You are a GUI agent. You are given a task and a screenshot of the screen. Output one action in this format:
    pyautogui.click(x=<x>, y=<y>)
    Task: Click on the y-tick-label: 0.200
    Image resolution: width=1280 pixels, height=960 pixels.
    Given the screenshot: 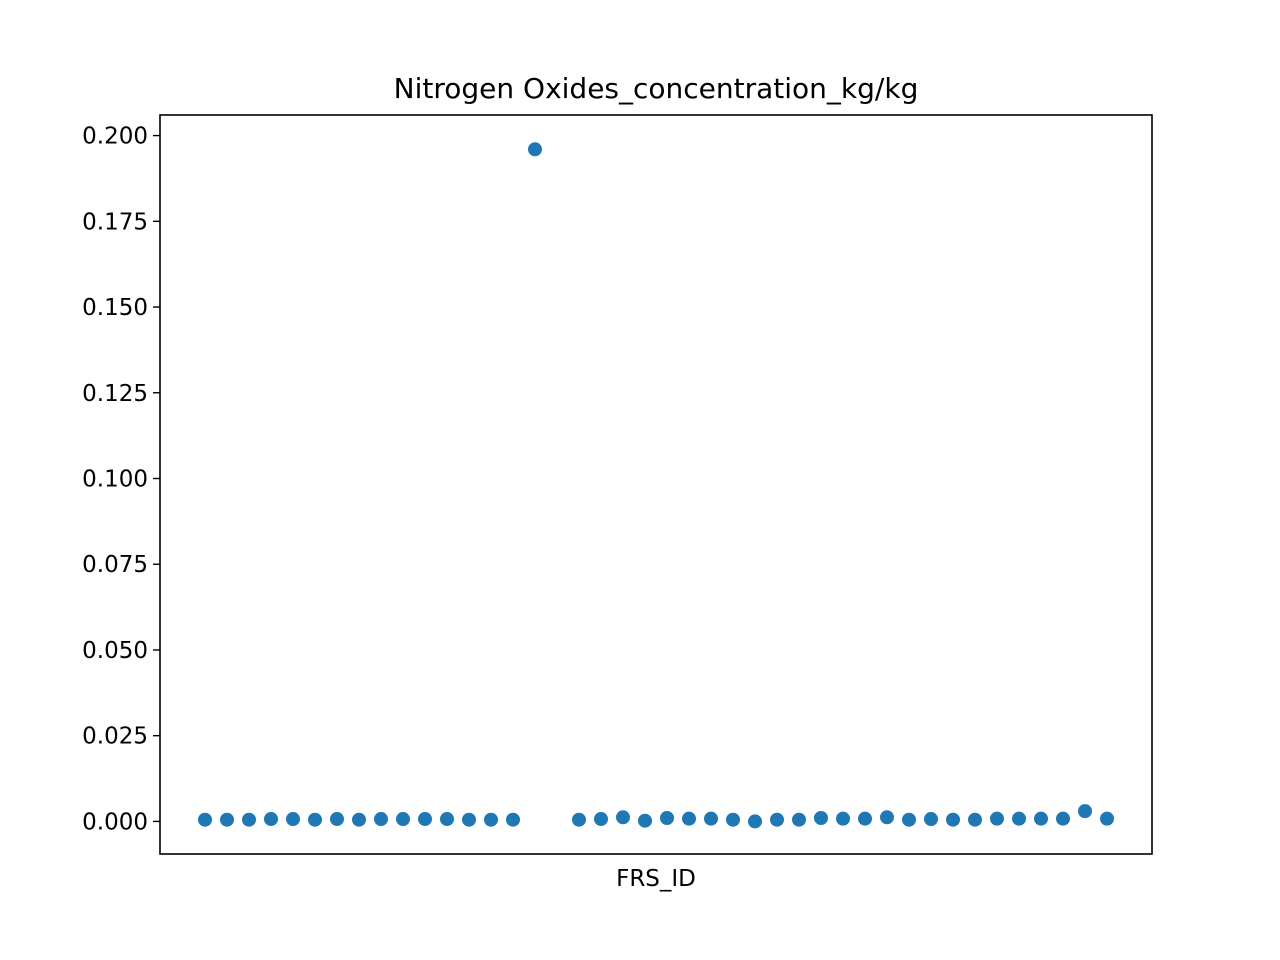 What is the action you would take?
    pyautogui.click(x=115, y=137)
    